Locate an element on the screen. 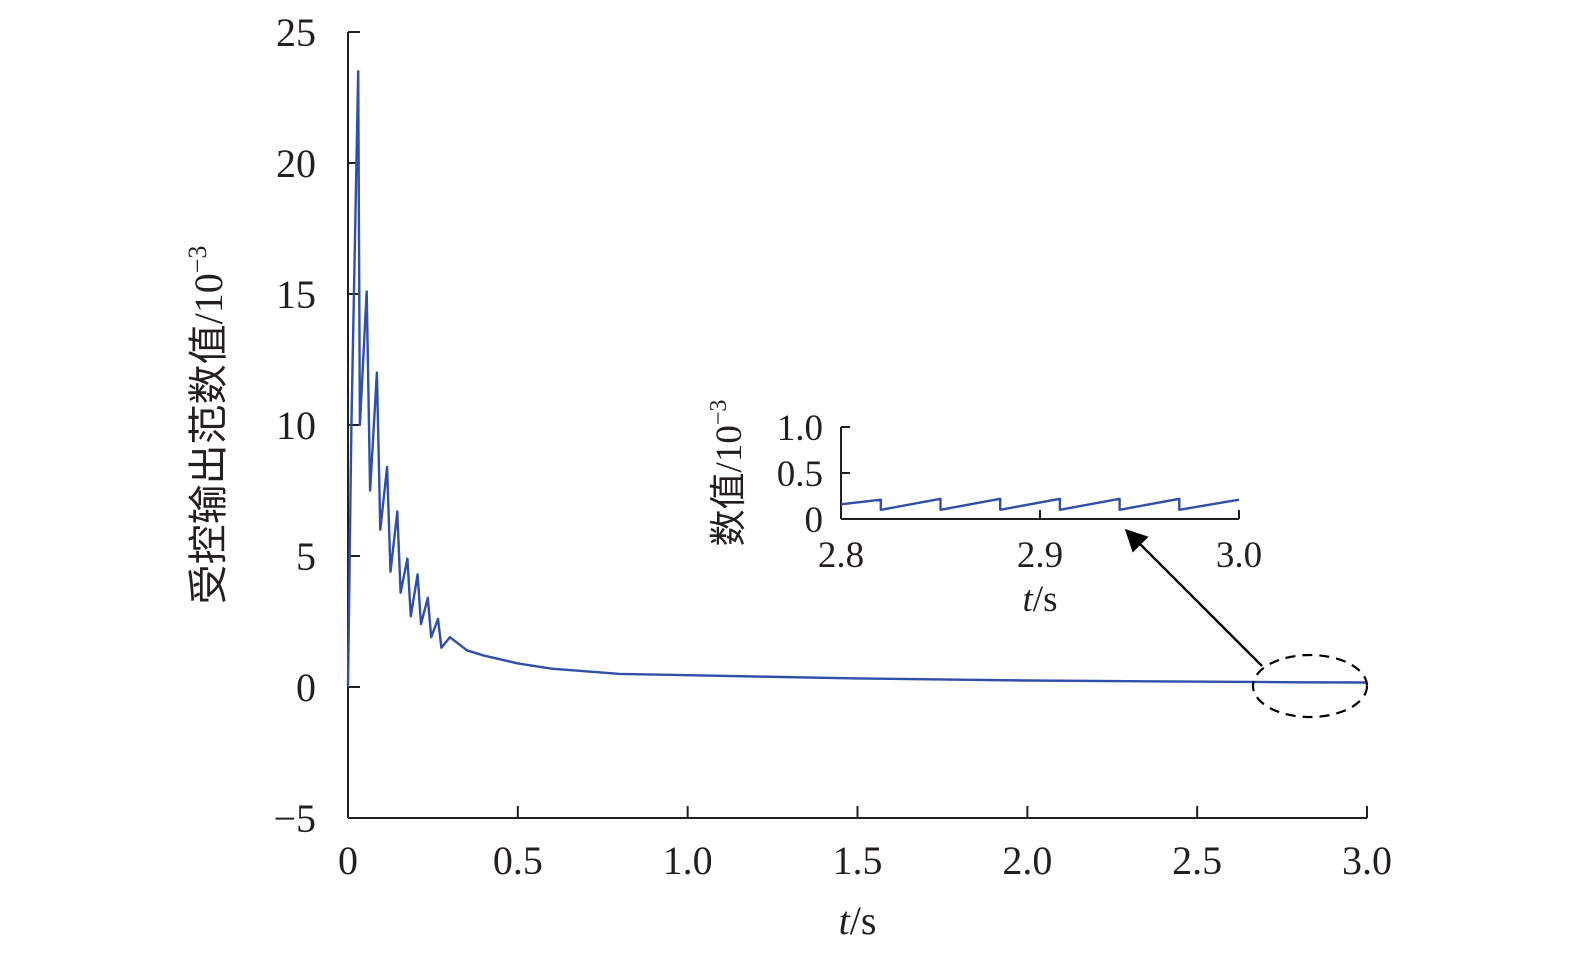  y-tick-label: −5 is located at coordinates (294, 818).